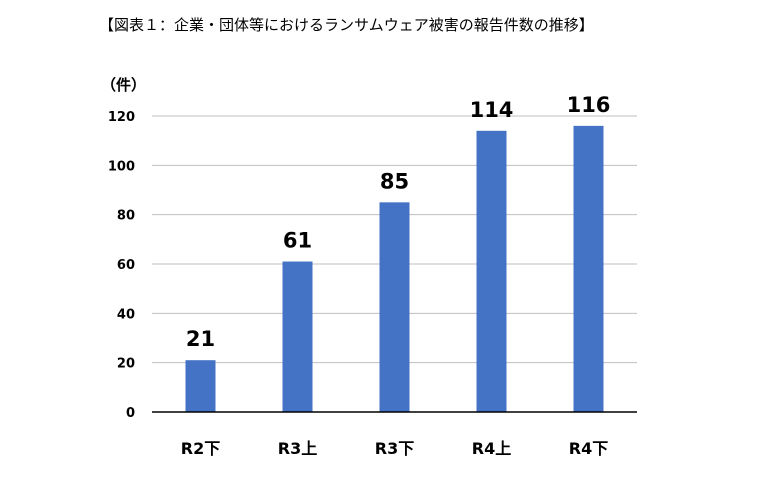  Describe the element at coordinates (394, 181) in the screenshot. I see `data-label-3: 85` at that location.